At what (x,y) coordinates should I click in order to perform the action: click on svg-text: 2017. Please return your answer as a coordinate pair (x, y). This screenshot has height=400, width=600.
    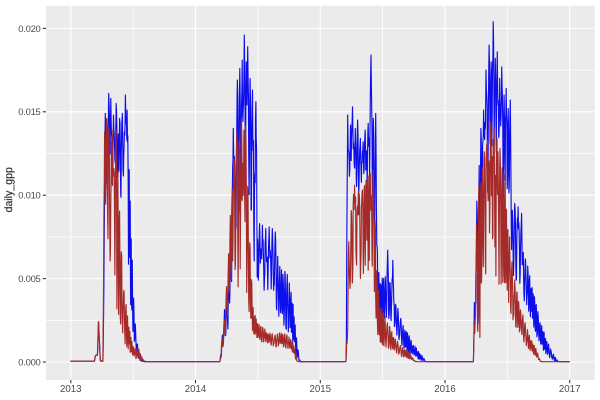
    Looking at the image, I should click on (570, 389).